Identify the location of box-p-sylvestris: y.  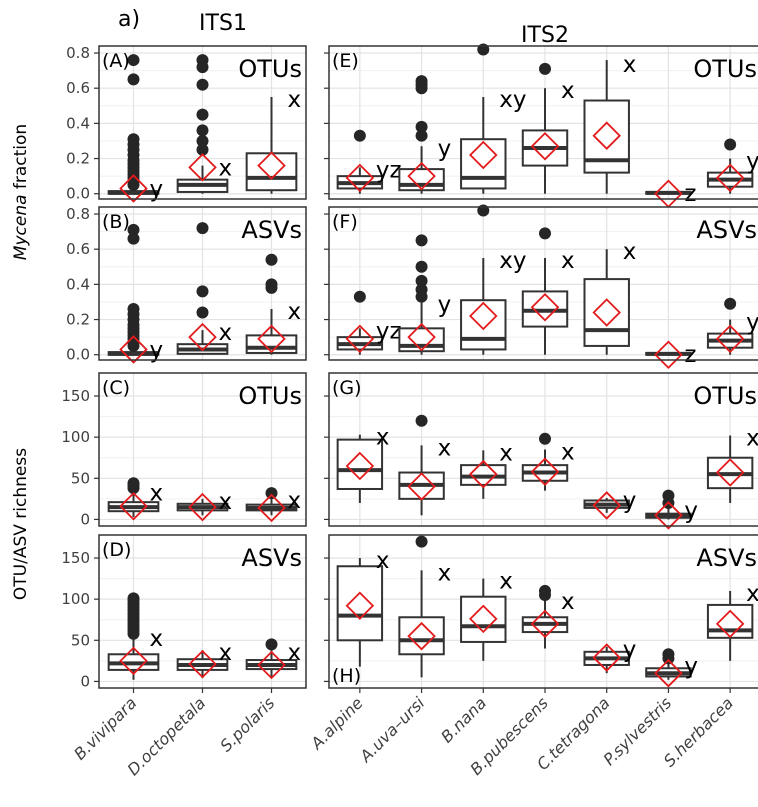
(671, 509).